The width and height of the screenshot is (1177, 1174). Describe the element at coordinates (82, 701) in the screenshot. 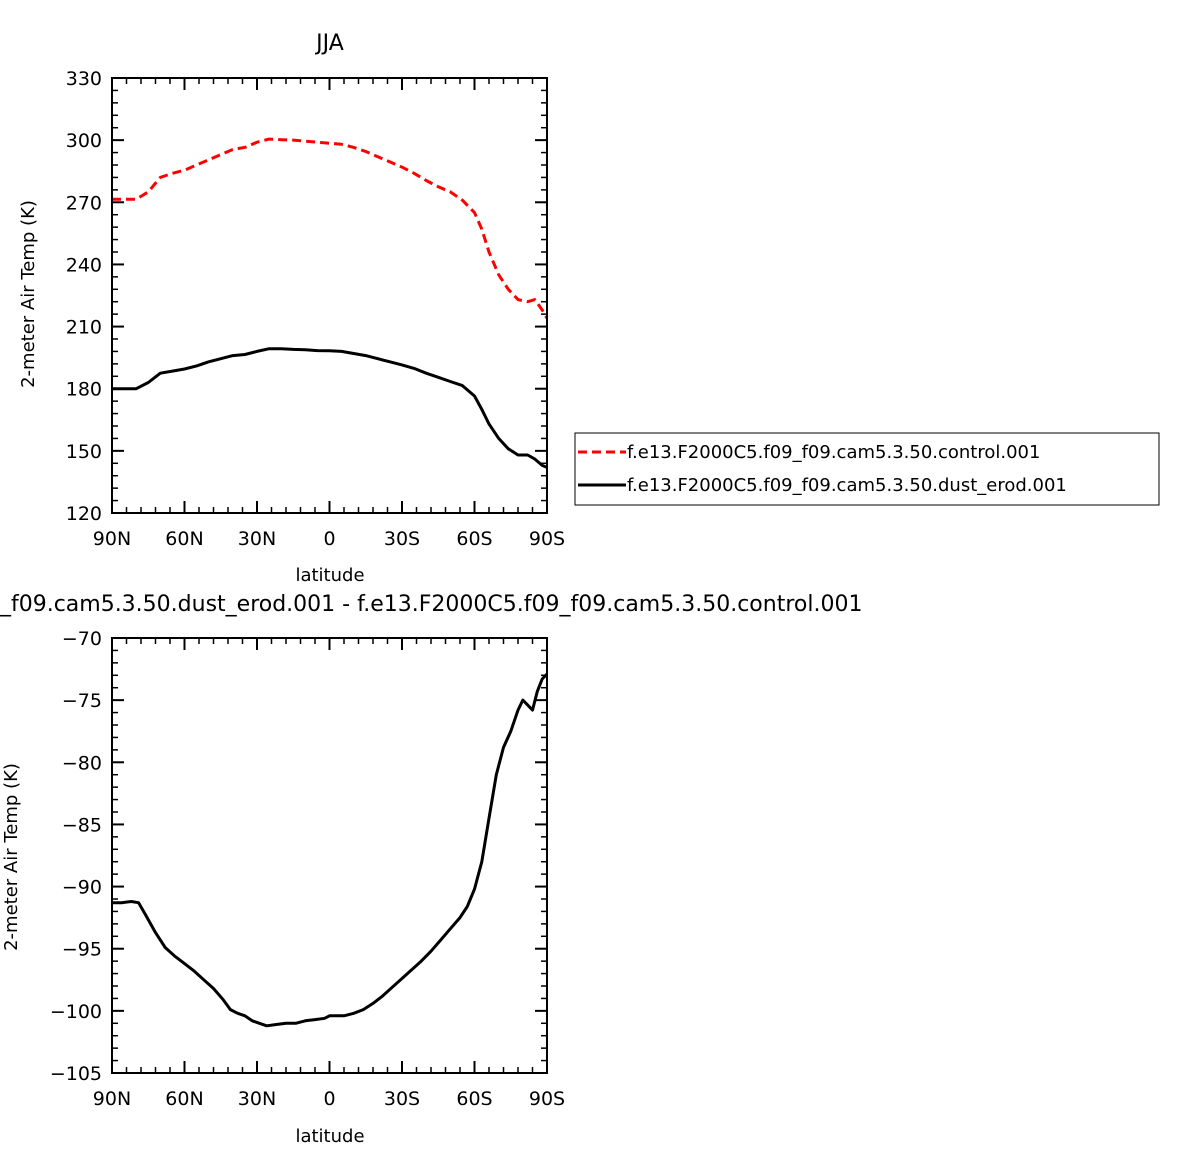

I see `y-tick-label: −75` at that location.